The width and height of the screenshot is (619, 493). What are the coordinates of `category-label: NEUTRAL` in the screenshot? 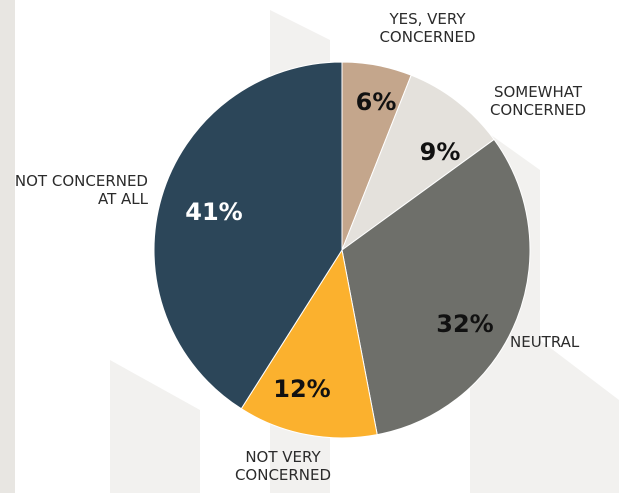 It's located at (545, 342).